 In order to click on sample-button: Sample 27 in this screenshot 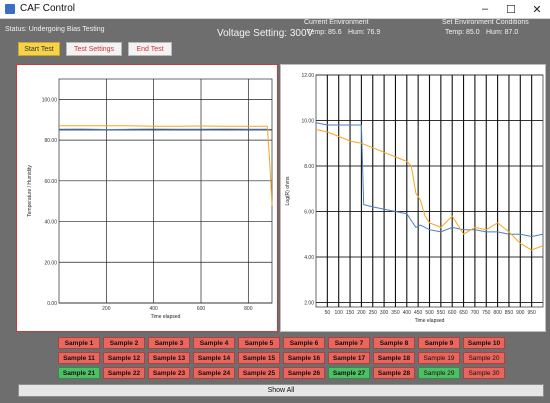, I will do `click(349, 373)`.